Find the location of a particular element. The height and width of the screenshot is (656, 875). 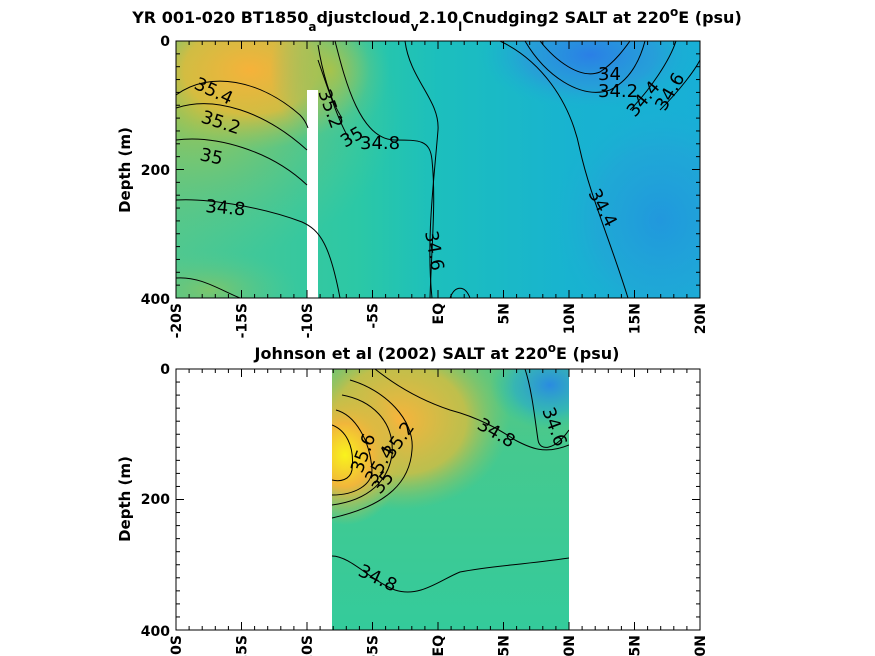

contour-35-2-upper is located at coordinates (242, 127).